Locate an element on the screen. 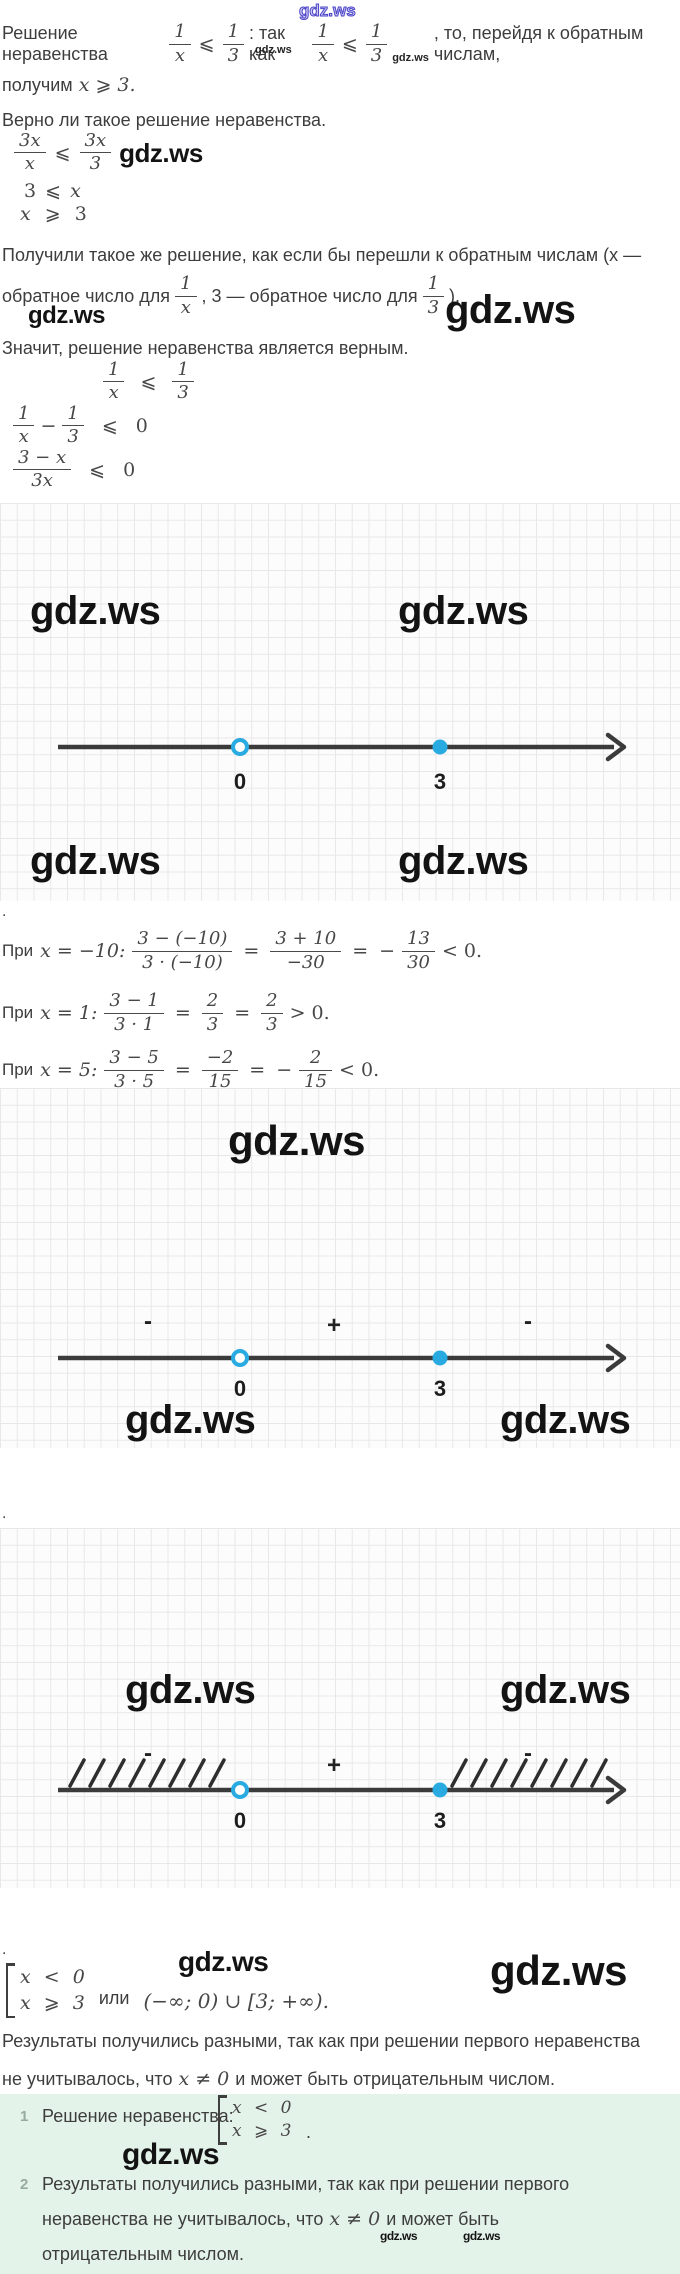  summary-item2-number: 2 is located at coordinates (24, 2184).